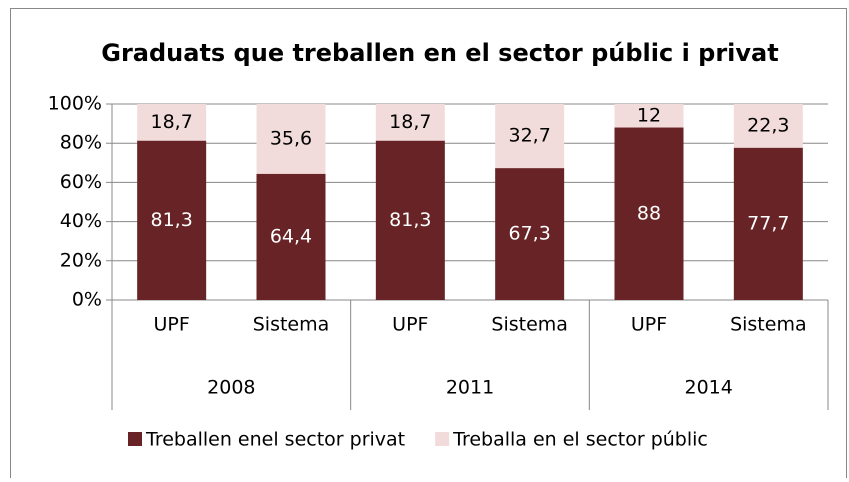 The image size is (849, 482). I want to click on data-label: 64,4, so click(291, 236).